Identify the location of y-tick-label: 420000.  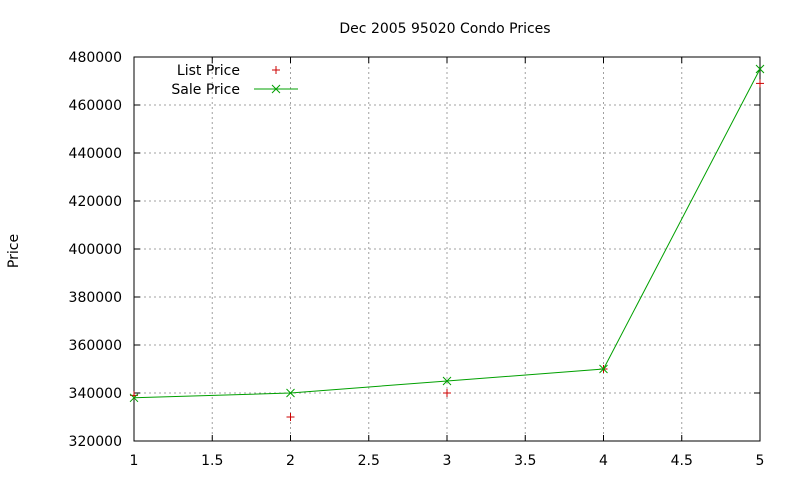
(95, 202).